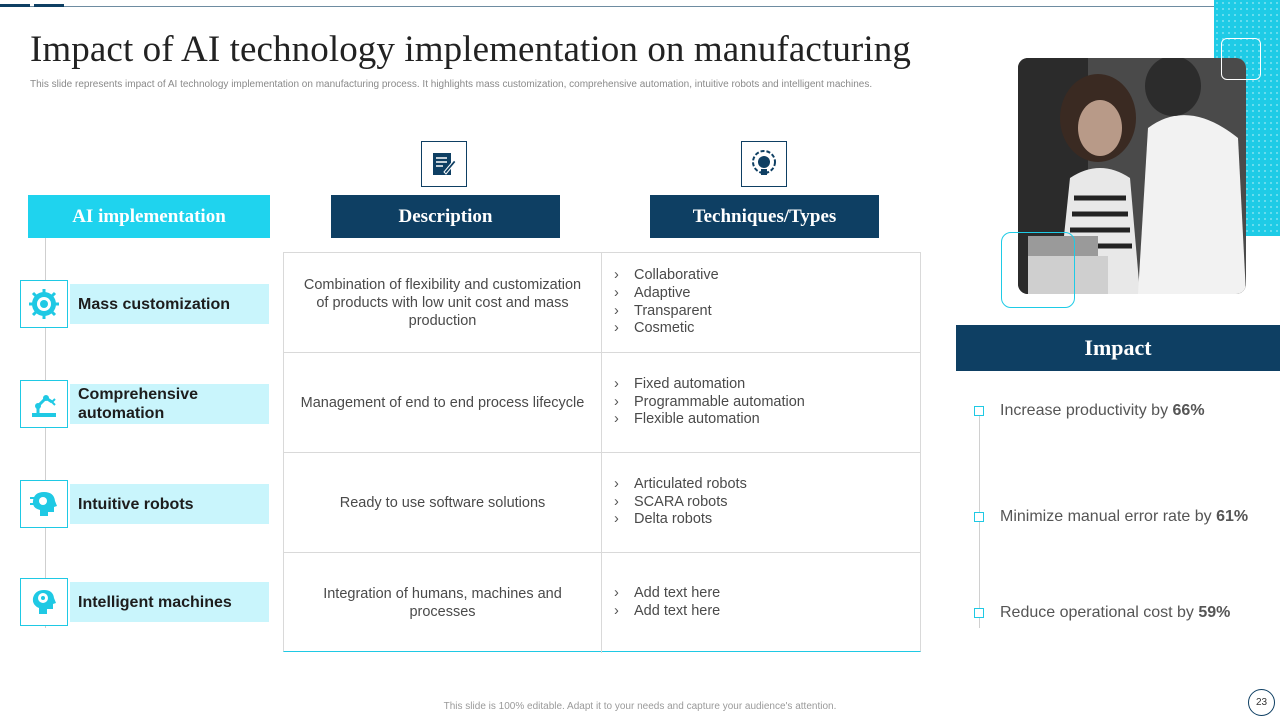 The height and width of the screenshot is (720, 1280). I want to click on document-edit-icon, so click(444, 164).